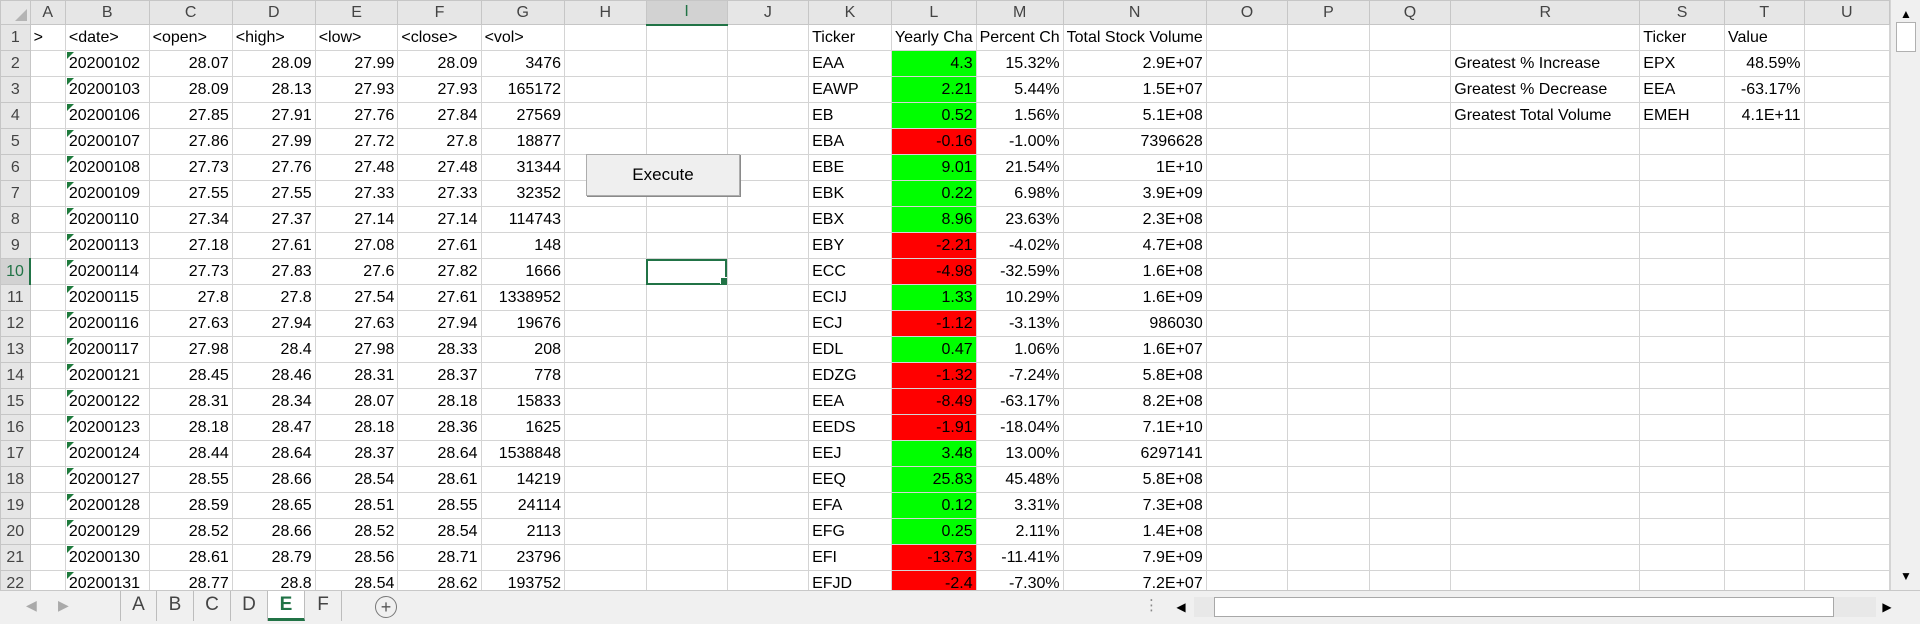 The image size is (1920, 624). What do you see at coordinates (686, 63) in the screenshot?
I see `cell-i2` at bounding box center [686, 63].